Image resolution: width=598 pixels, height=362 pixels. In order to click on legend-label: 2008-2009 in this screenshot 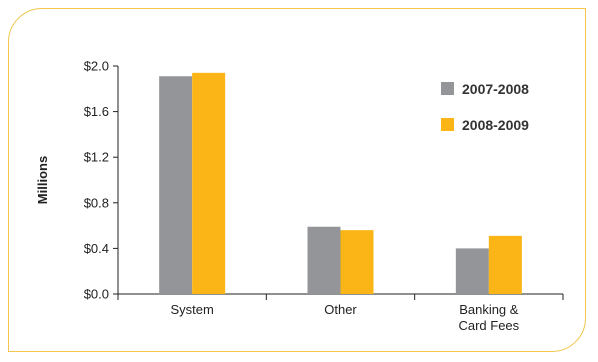, I will do `click(495, 125)`.